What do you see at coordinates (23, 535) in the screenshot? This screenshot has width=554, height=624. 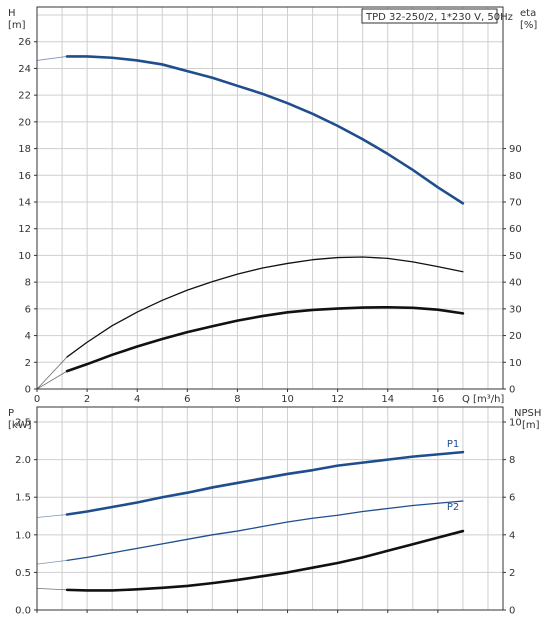 I see `left-tick-label: 1.0` at bounding box center [23, 535].